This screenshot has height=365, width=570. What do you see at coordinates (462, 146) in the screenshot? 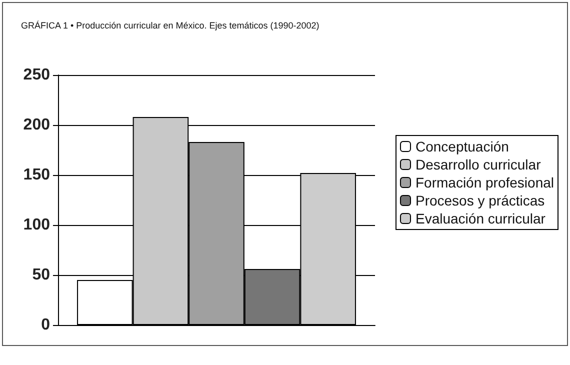
I see `legend-label: Conceptuación` at bounding box center [462, 146].